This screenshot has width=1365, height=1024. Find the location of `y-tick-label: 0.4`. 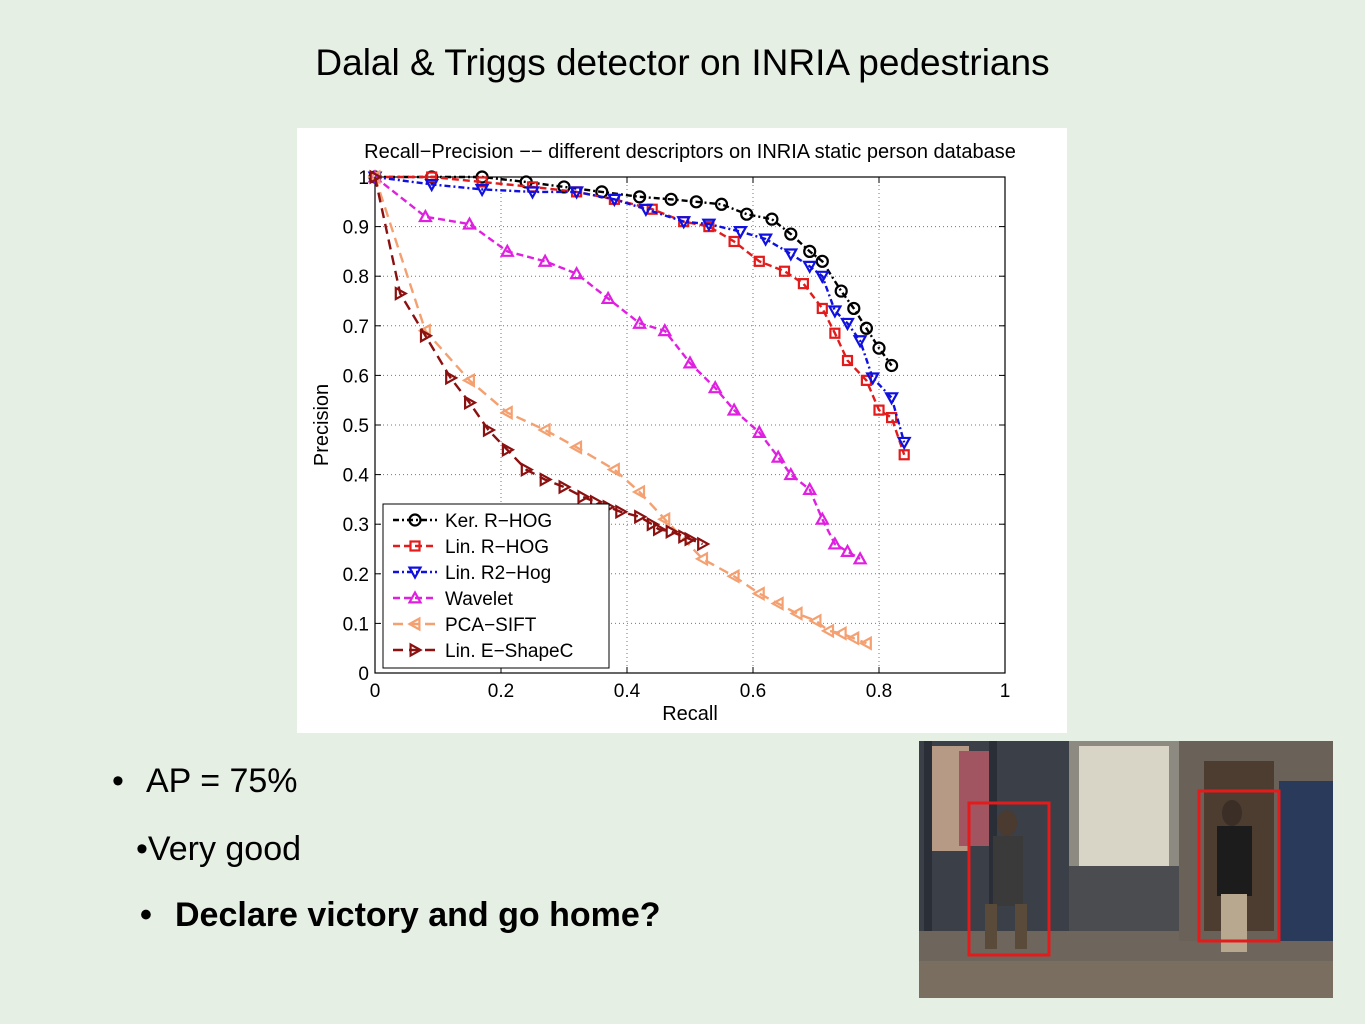

y-tick-label: 0.4 is located at coordinates (356, 476).